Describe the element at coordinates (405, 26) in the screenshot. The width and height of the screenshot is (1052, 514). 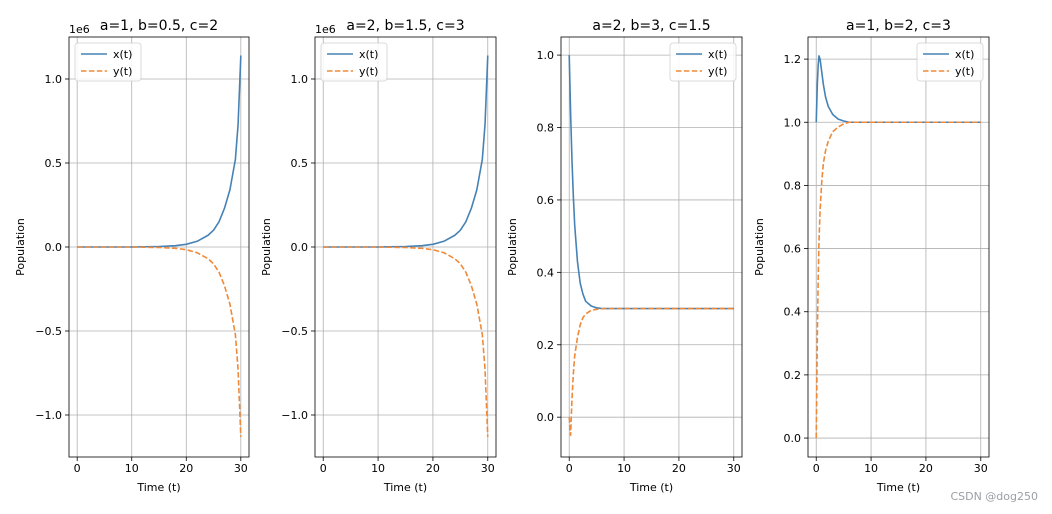
I see `subplot-title: a=2, b=1.5, c=3` at that location.